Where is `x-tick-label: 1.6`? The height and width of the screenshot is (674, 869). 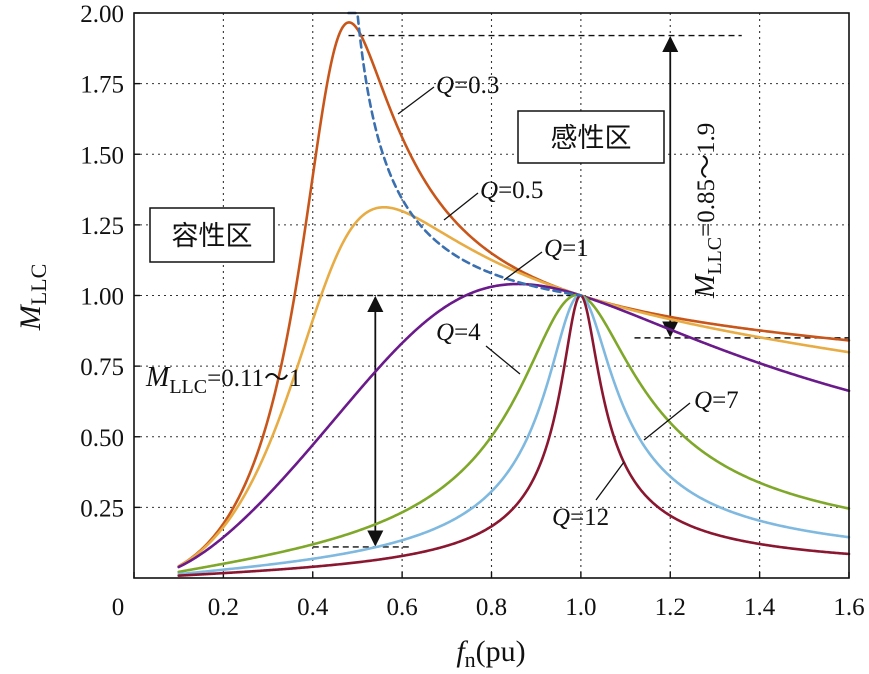 x-tick-label: 1.6 is located at coordinates (848, 607).